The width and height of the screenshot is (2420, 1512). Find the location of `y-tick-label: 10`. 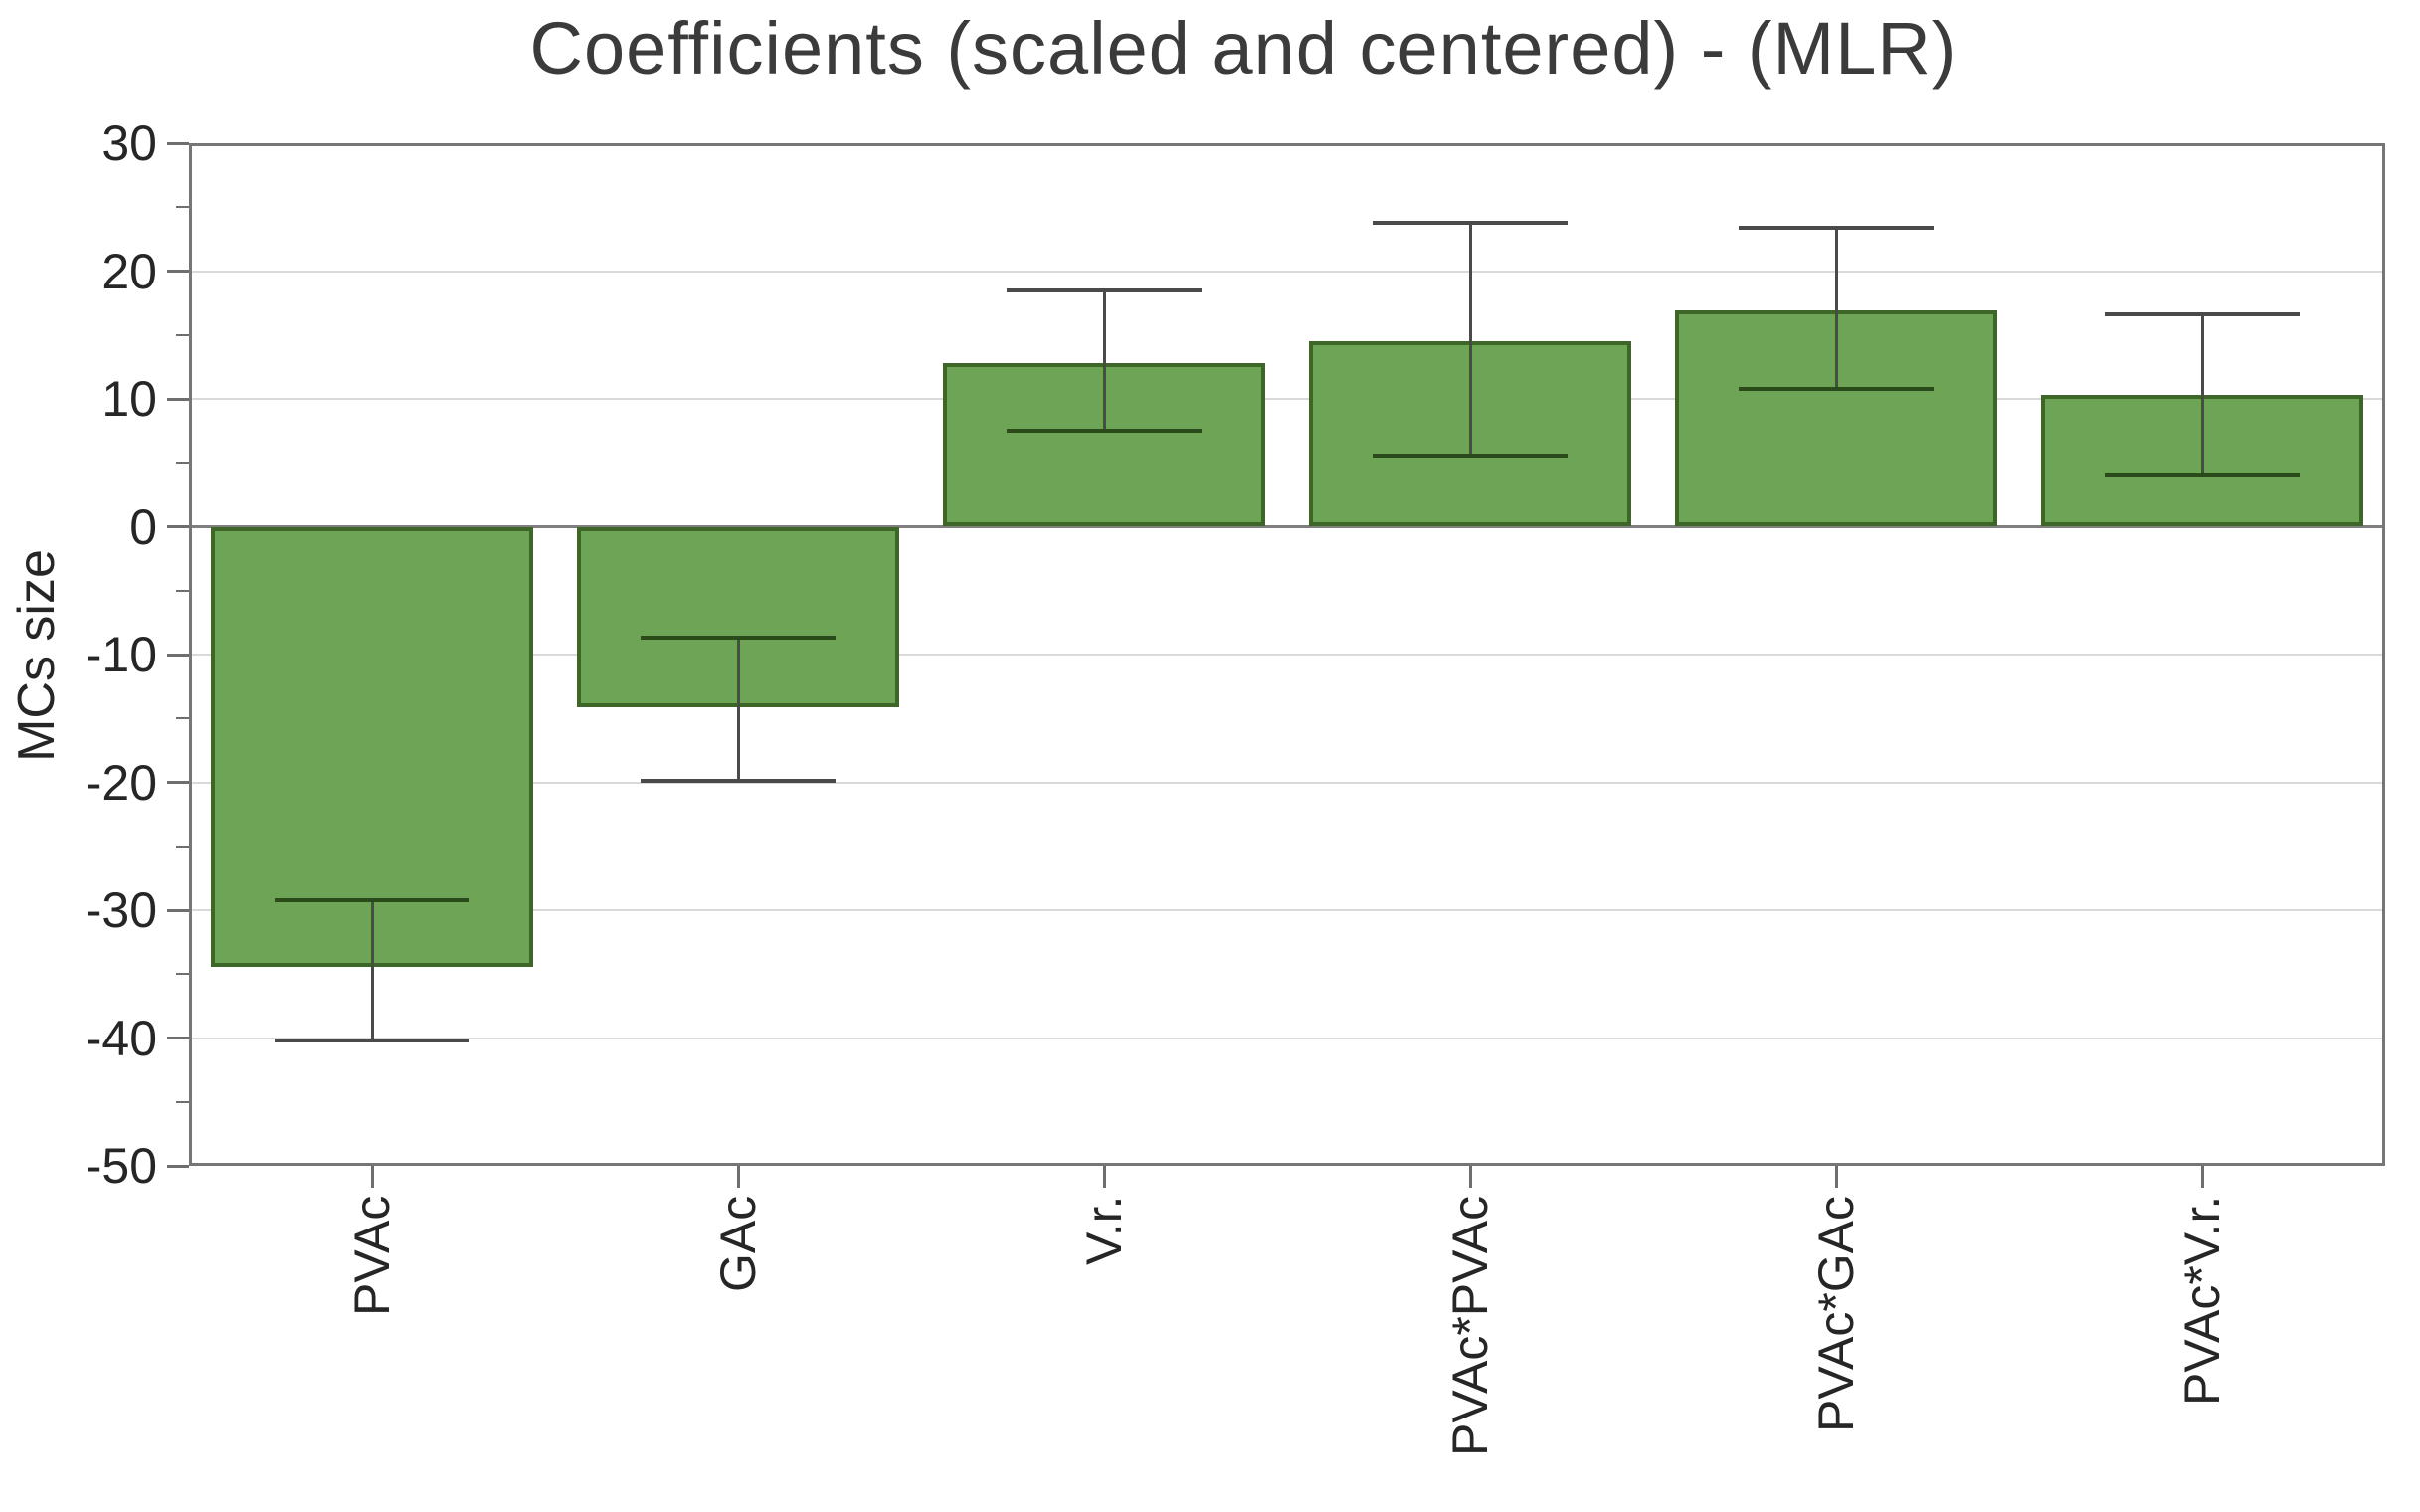

y-tick-label: 10 is located at coordinates (129, 399).